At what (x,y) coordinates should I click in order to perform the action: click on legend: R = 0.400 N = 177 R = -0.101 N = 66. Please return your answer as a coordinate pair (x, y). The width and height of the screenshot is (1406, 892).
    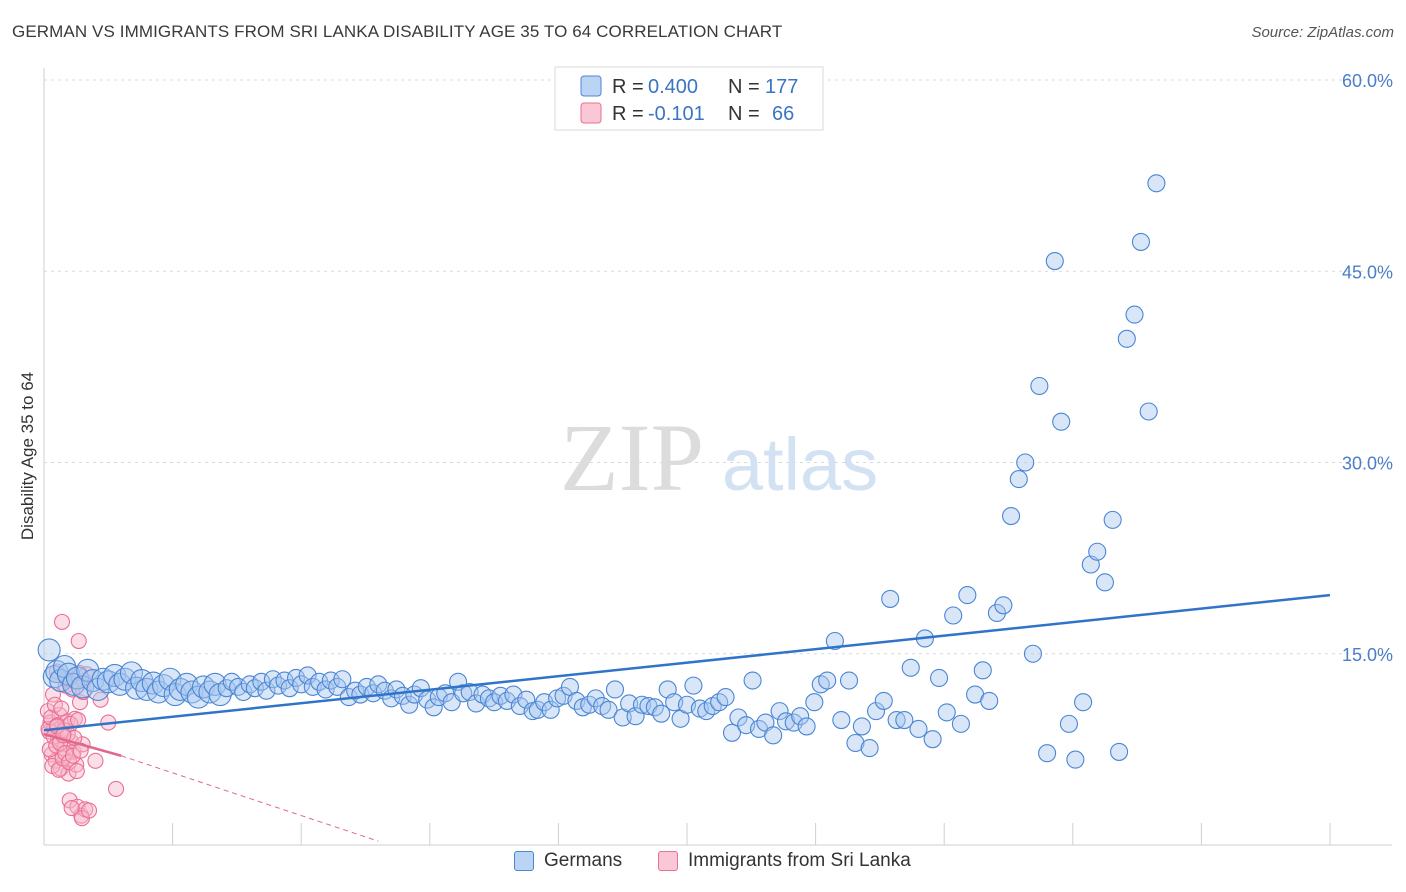
    Looking at the image, I should click on (689, 98).